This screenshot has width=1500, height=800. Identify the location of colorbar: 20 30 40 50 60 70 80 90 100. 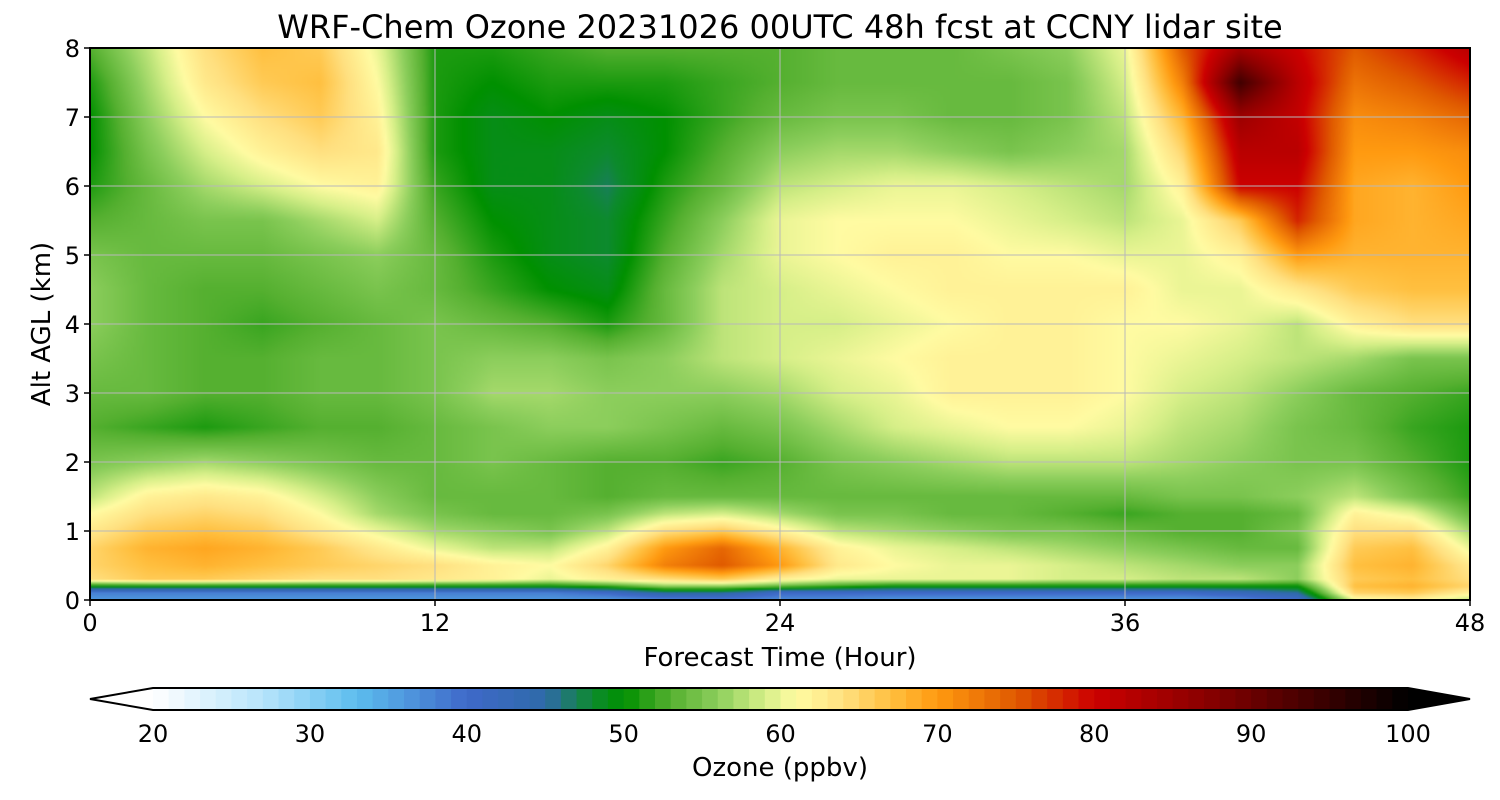
(780, 717).